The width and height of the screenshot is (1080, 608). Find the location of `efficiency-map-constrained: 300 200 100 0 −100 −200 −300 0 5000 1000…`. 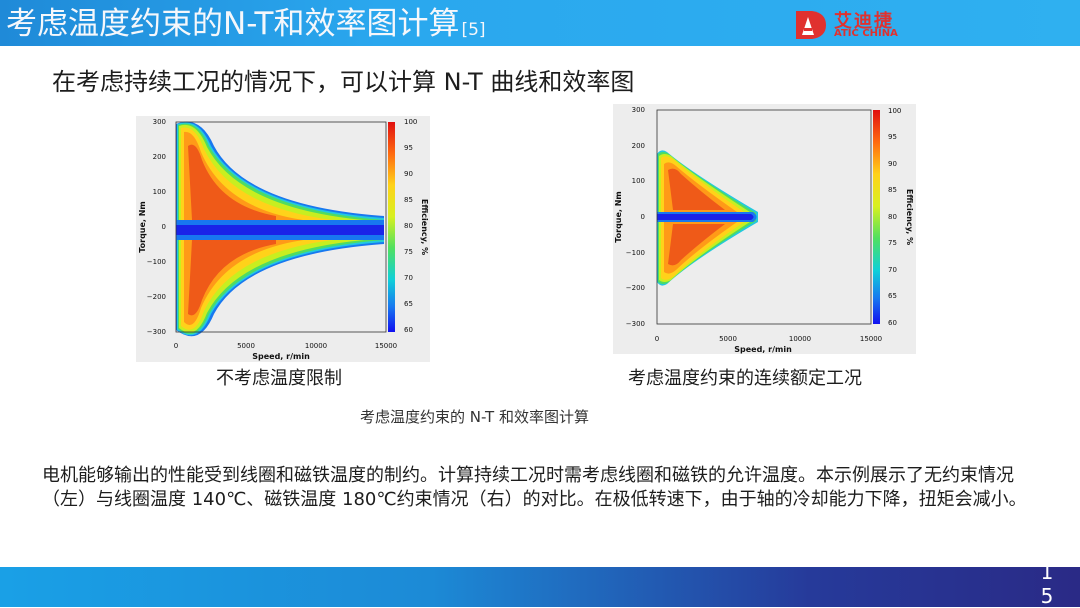

efficiency-map-constrained: 300 200 100 0 −100 −200 −300 0 5000 1000… is located at coordinates (764, 229).